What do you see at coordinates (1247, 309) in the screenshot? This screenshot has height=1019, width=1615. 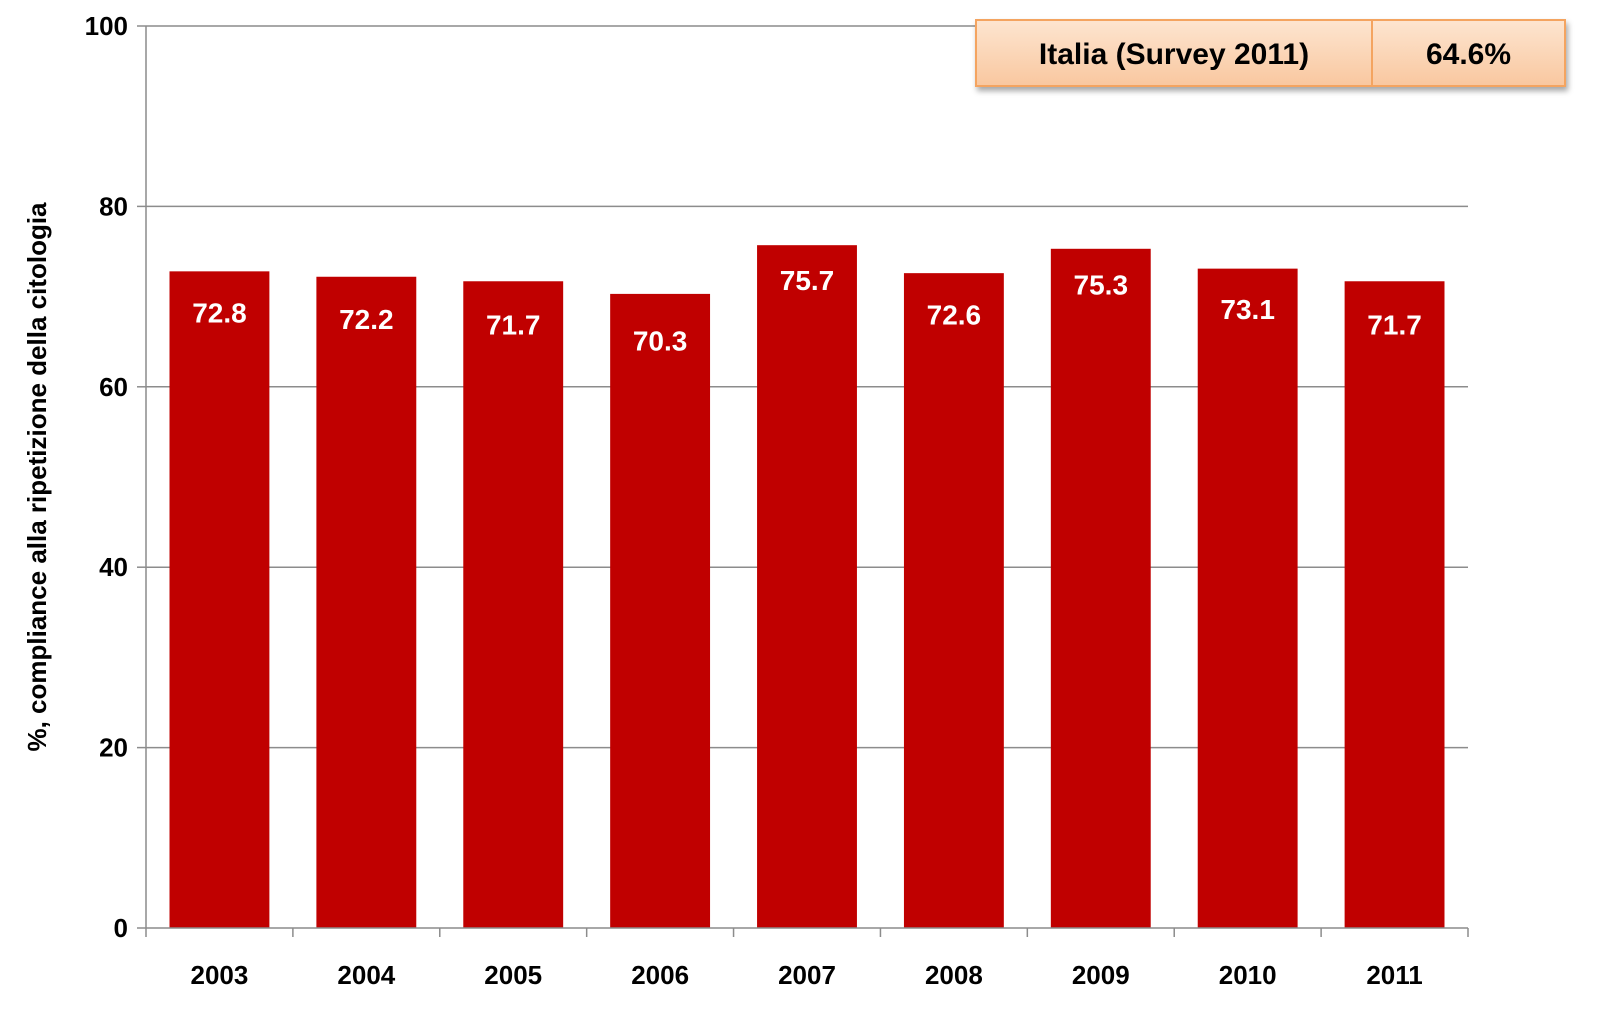 I see `bar-value-label: 73.1` at bounding box center [1247, 309].